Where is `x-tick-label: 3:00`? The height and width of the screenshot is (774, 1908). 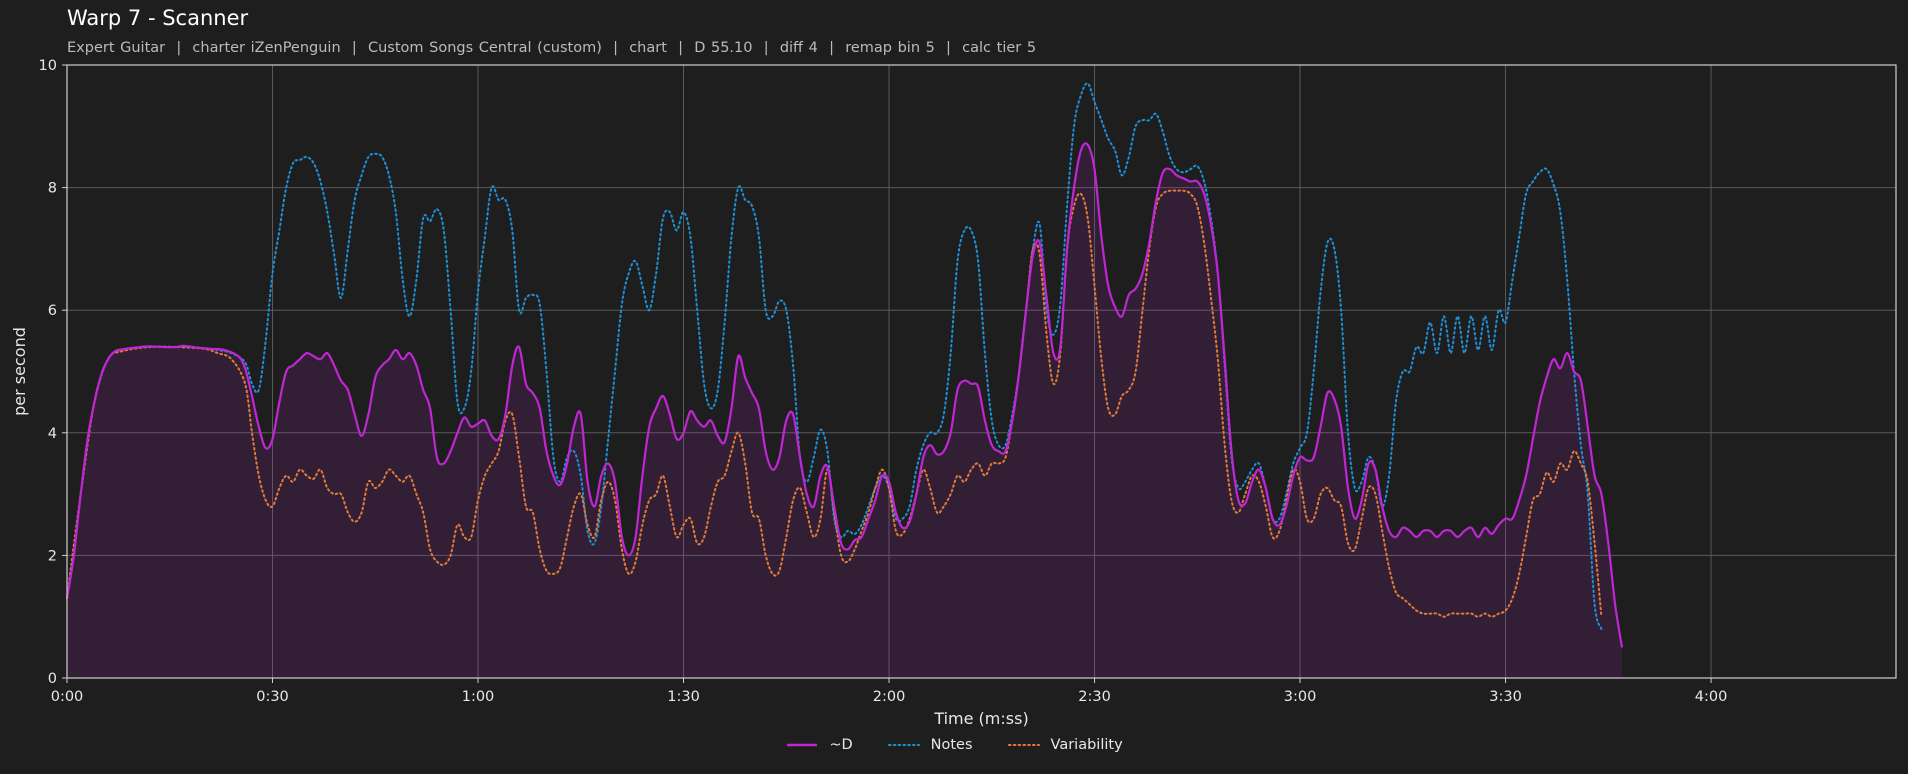 x-tick-label: 3:00 is located at coordinates (1300, 697).